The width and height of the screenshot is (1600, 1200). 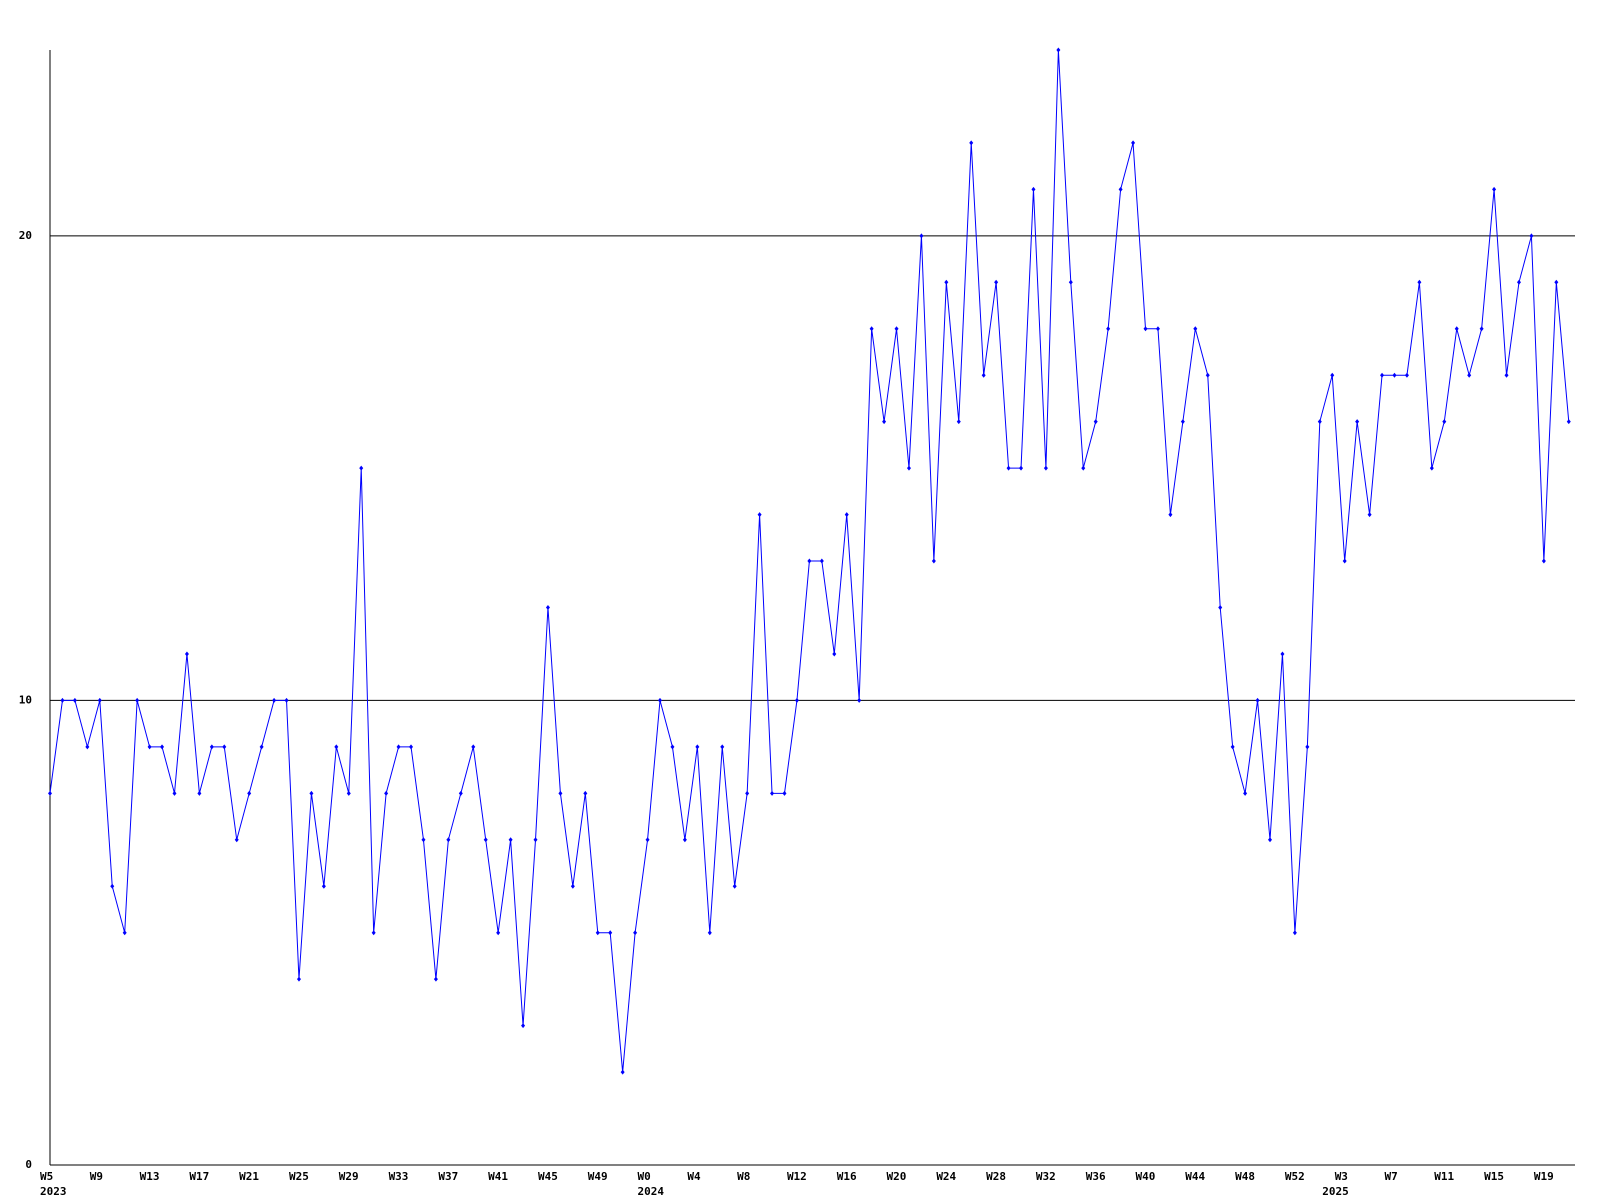 What do you see at coordinates (548, 1176) in the screenshot?
I see `x-tick-label: W45` at bounding box center [548, 1176].